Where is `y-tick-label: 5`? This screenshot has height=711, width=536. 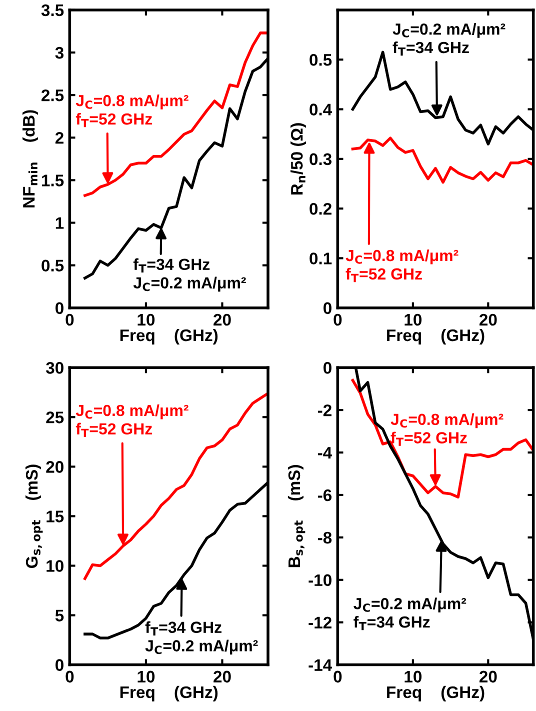 y-tick-label: 5 is located at coordinates (59, 616).